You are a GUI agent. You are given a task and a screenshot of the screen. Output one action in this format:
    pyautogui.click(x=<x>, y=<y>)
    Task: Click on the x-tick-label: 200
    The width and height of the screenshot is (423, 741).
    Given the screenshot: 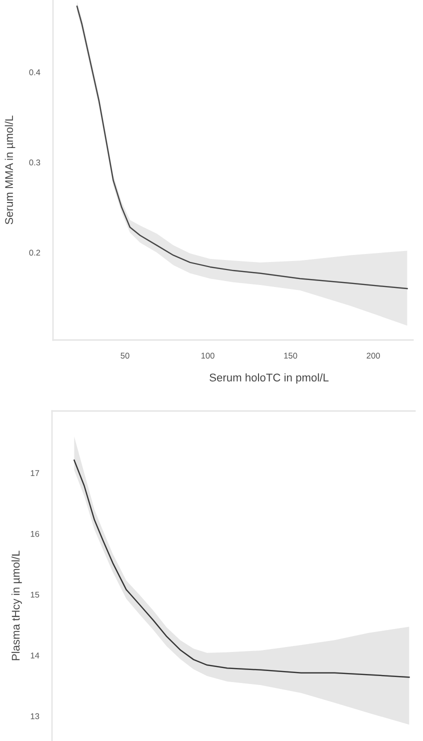 What is the action you would take?
    pyautogui.click(x=373, y=355)
    